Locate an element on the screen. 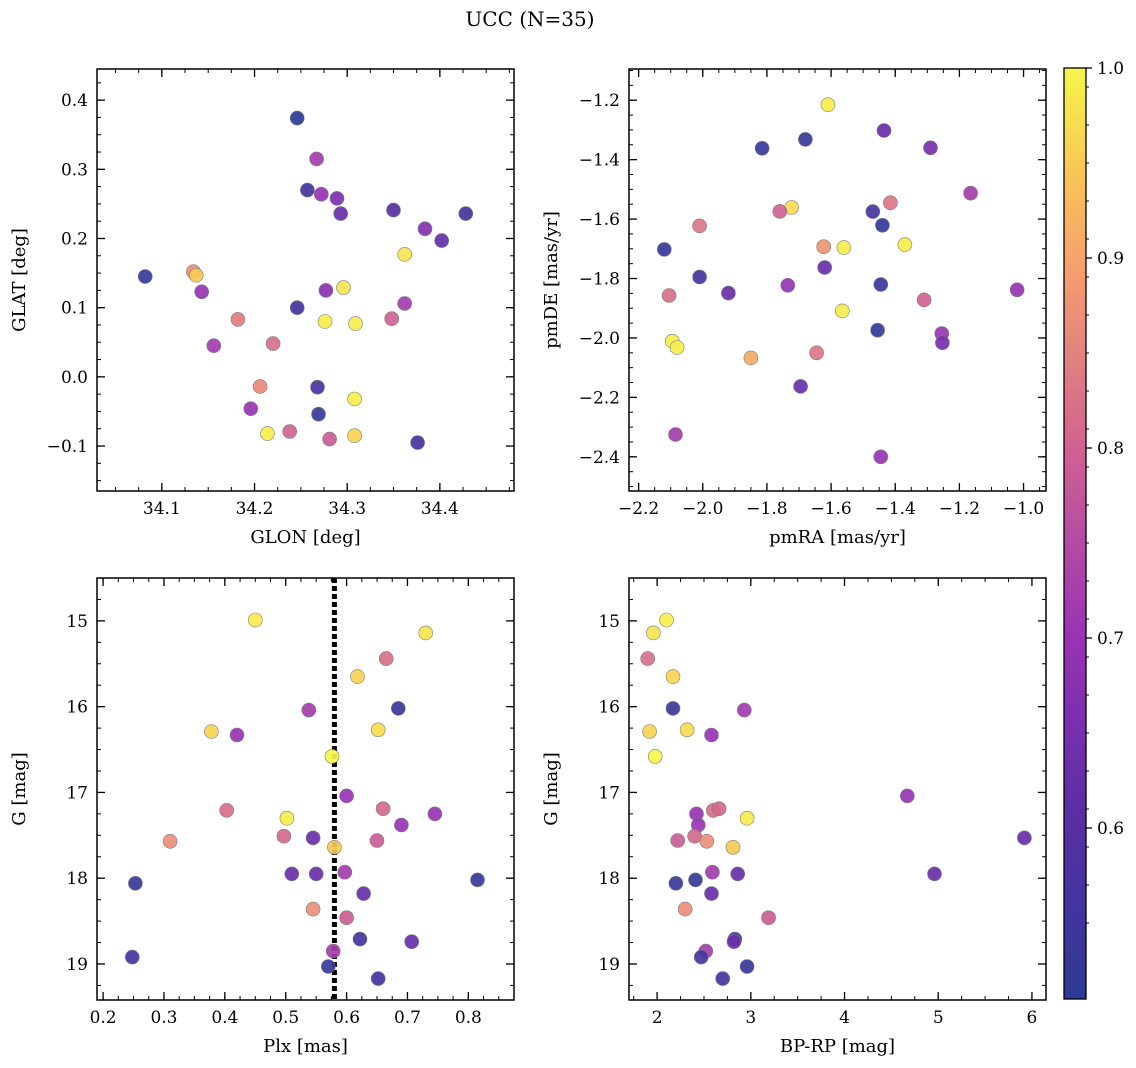 This screenshot has height=1068, width=1136. x-axis-label: BP-RP [mag] is located at coordinates (837, 1046).